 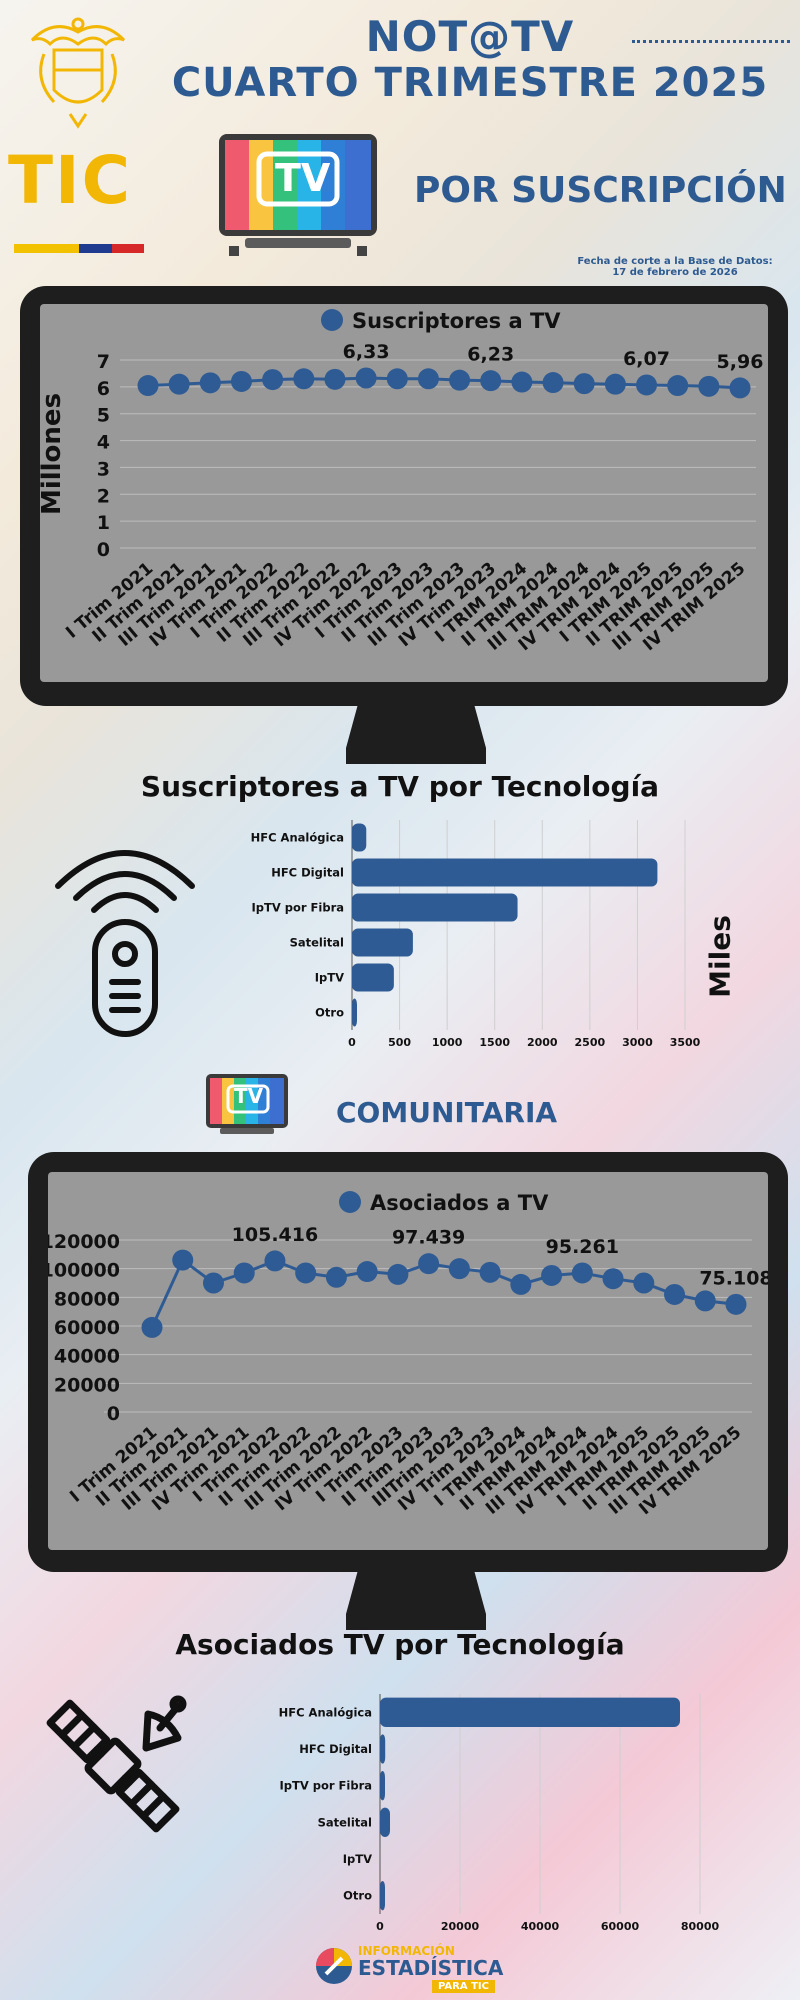 I want to click on tv-icon-small-label: TV, so click(x=249, y=1096).